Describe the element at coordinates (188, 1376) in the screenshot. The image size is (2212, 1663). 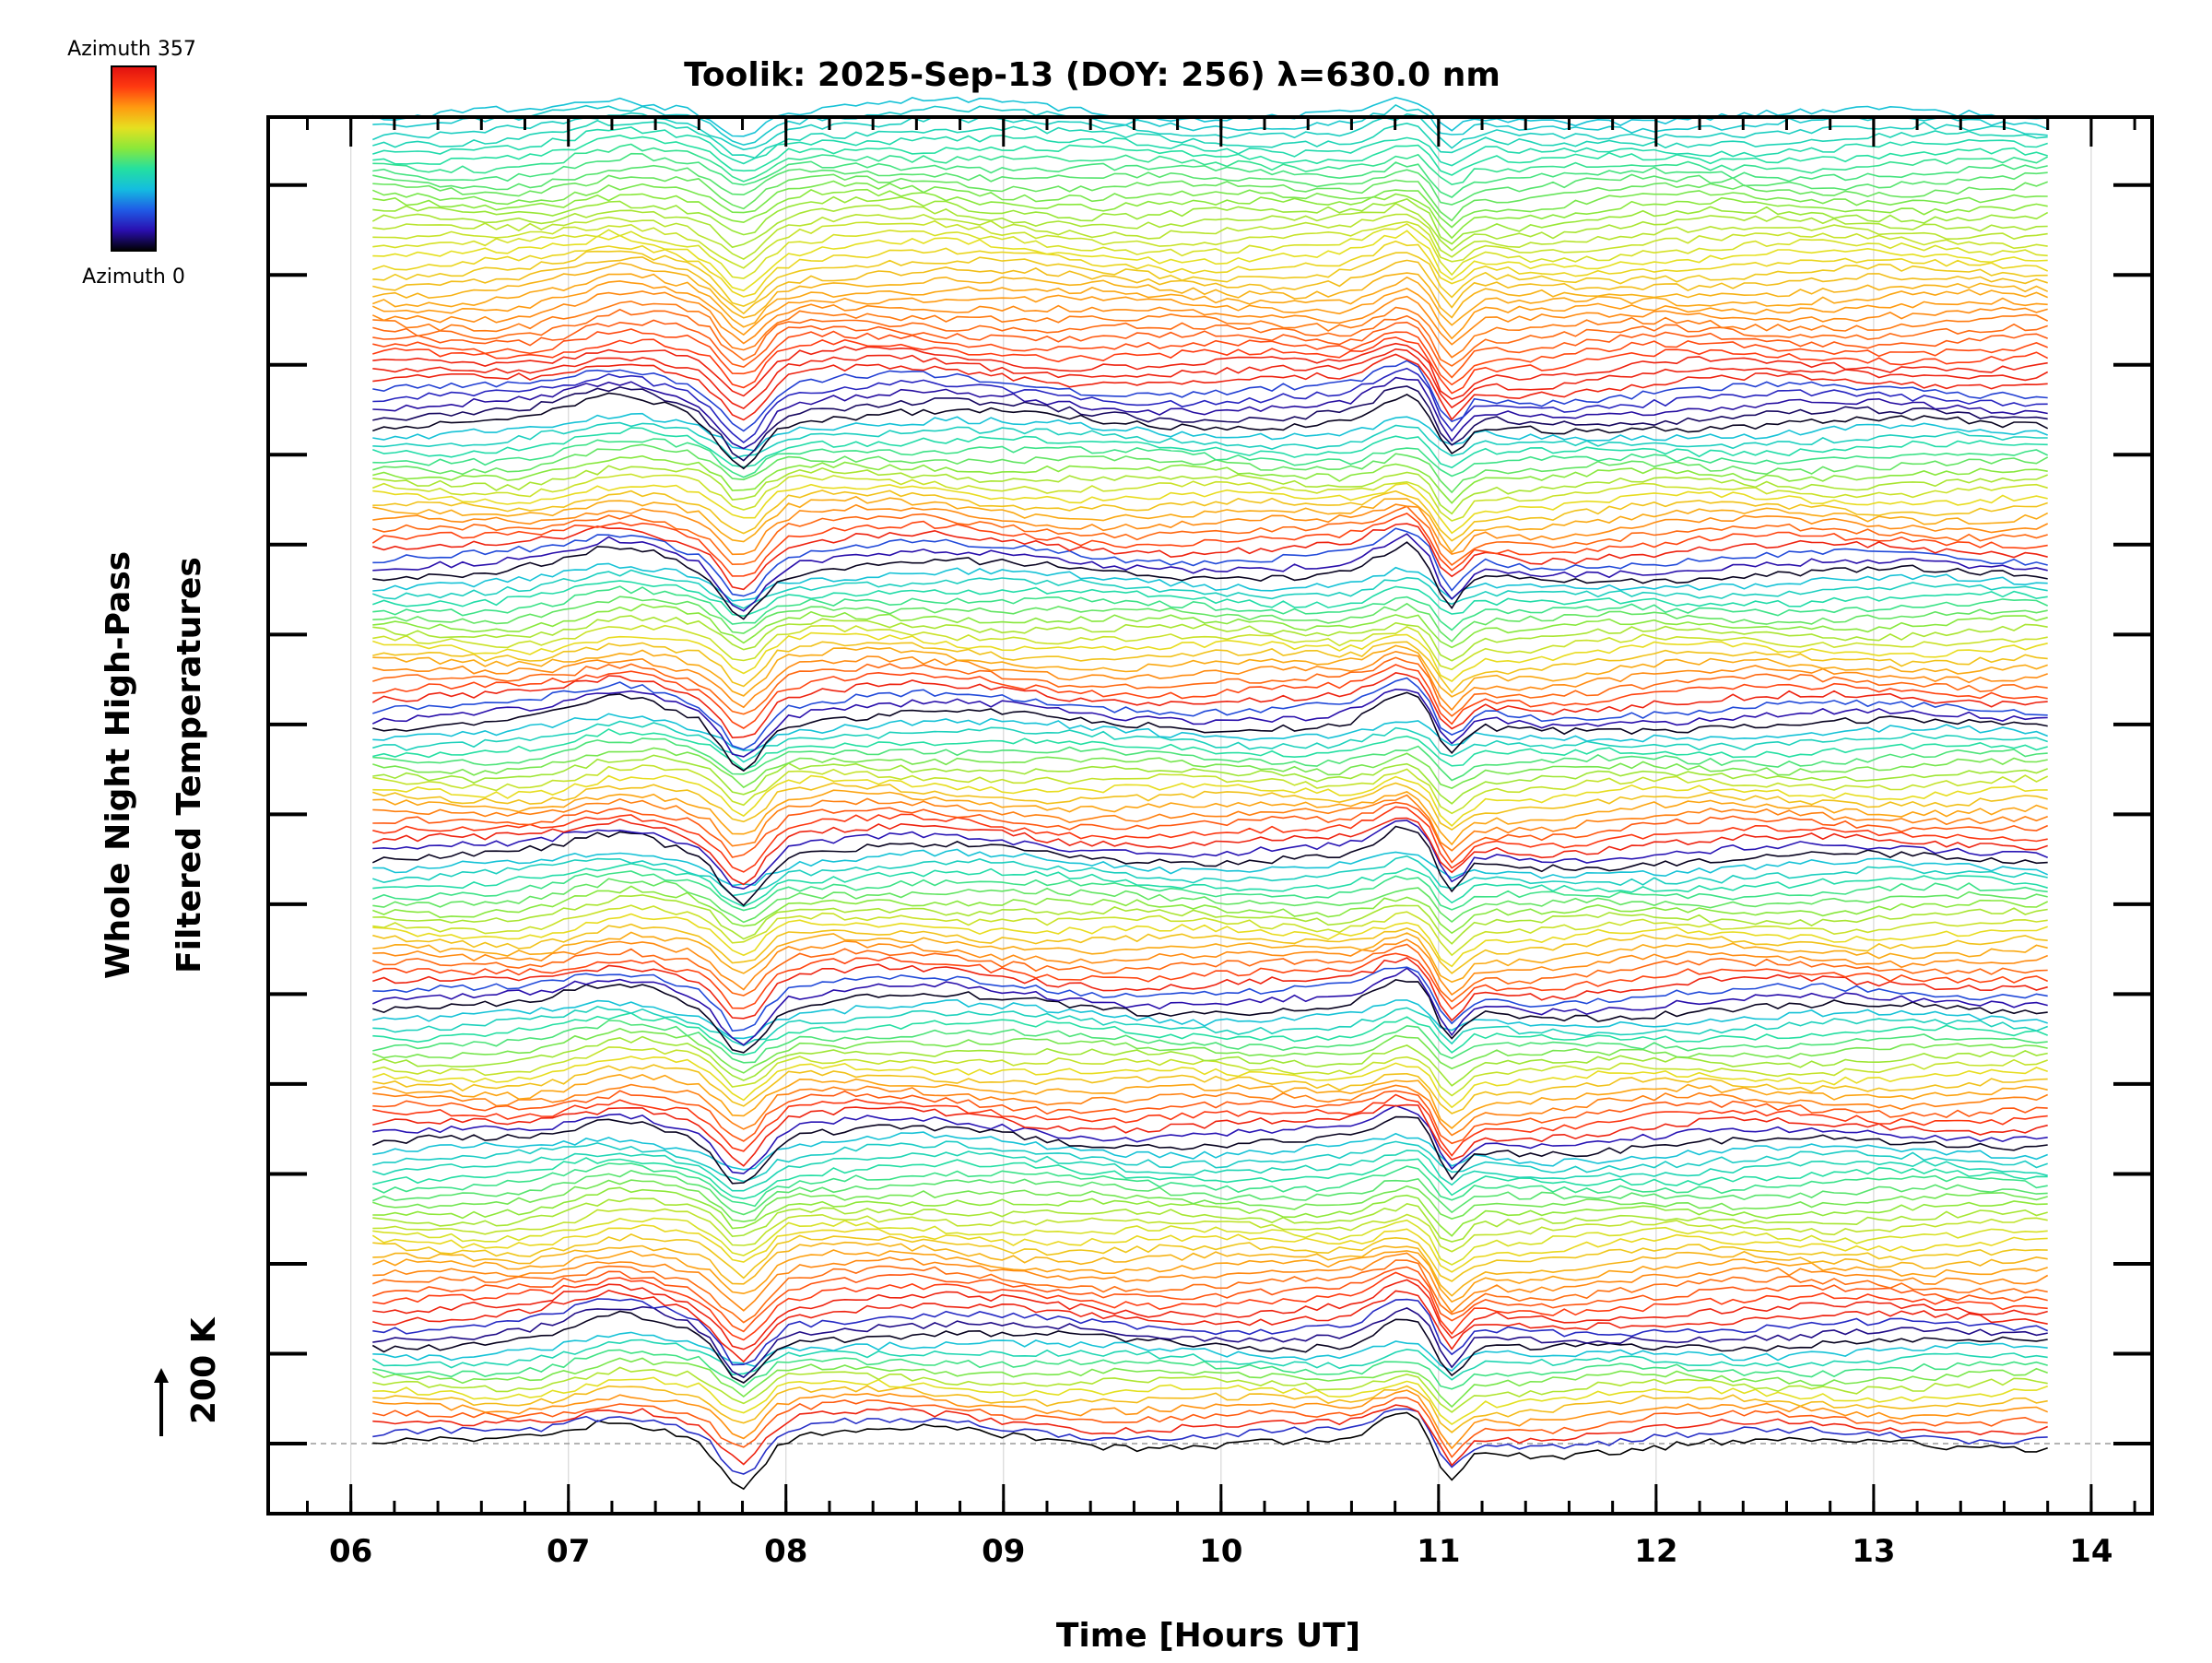
I see `scale-indicator: 200 K` at that location.